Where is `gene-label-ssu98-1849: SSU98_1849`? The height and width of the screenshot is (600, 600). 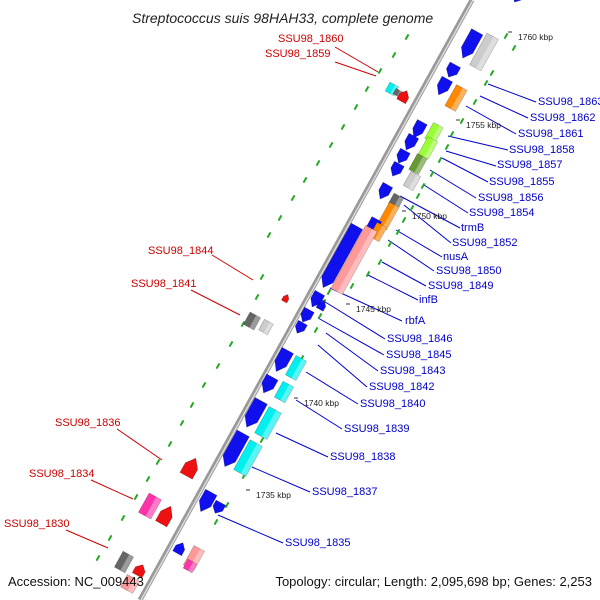
gene-label-ssu98-1849: SSU98_1849 is located at coordinates (460, 286).